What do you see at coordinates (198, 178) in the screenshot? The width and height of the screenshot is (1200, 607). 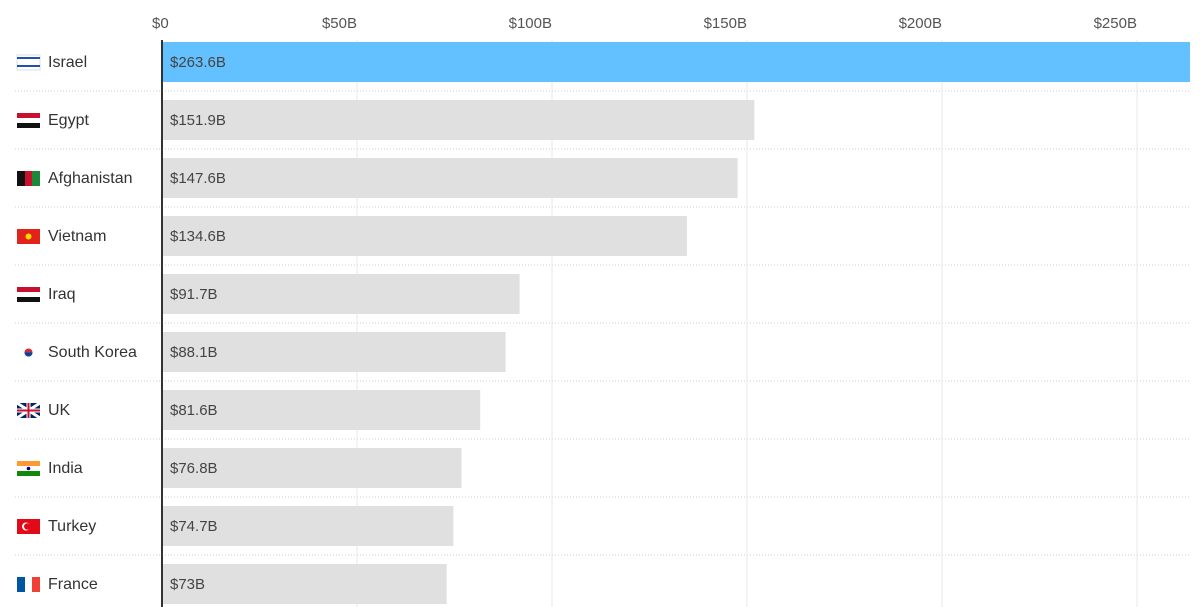 I see `value-label: $147.6B` at bounding box center [198, 178].